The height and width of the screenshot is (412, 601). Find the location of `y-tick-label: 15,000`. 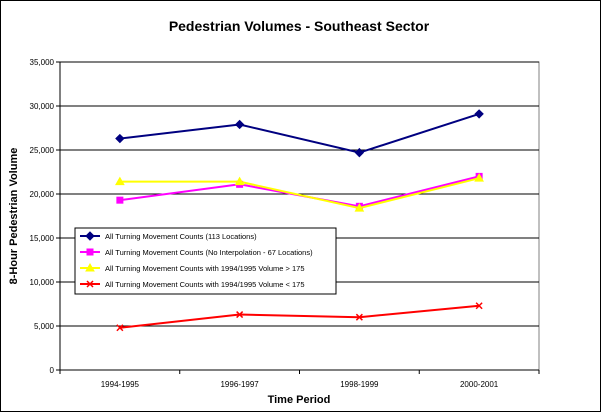

y-tick-label: 15,000 is located at coordinates (42, 238).